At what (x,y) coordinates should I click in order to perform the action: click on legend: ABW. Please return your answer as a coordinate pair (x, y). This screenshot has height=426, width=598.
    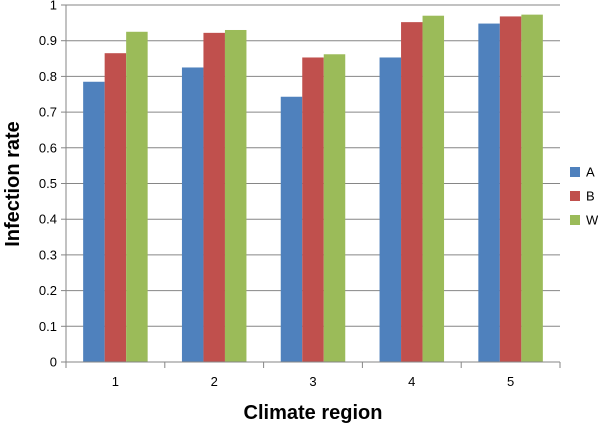
    Looking at the image, I should click on (584, 196).